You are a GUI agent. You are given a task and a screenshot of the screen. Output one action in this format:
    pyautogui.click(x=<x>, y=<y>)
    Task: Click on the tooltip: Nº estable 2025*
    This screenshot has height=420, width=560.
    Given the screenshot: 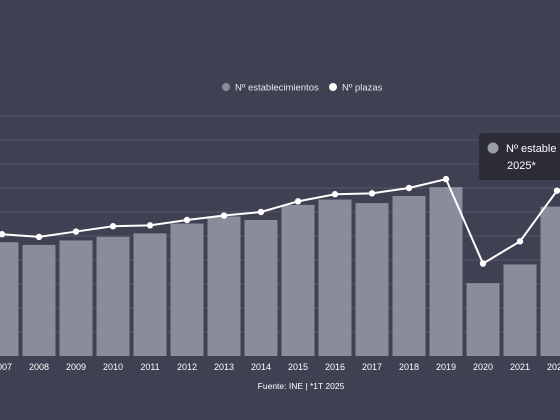 What is the action you would take?
    pyautogui.click(x=519, y=156)
    